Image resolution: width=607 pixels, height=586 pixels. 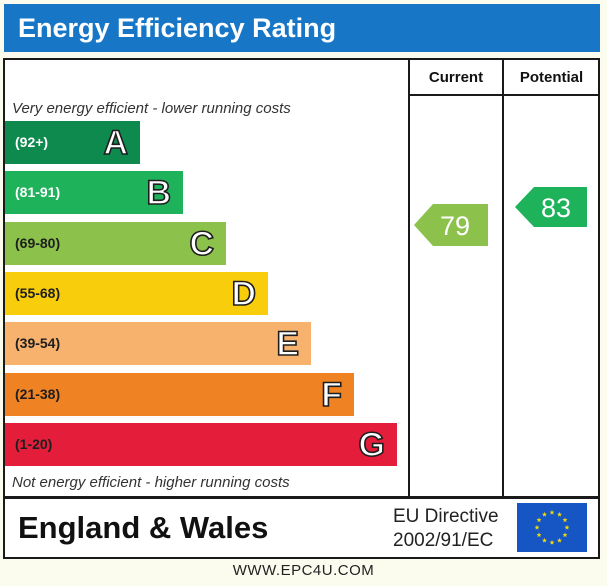 I want to click on band-f: (21-38) F, so click(x=179, y=394).